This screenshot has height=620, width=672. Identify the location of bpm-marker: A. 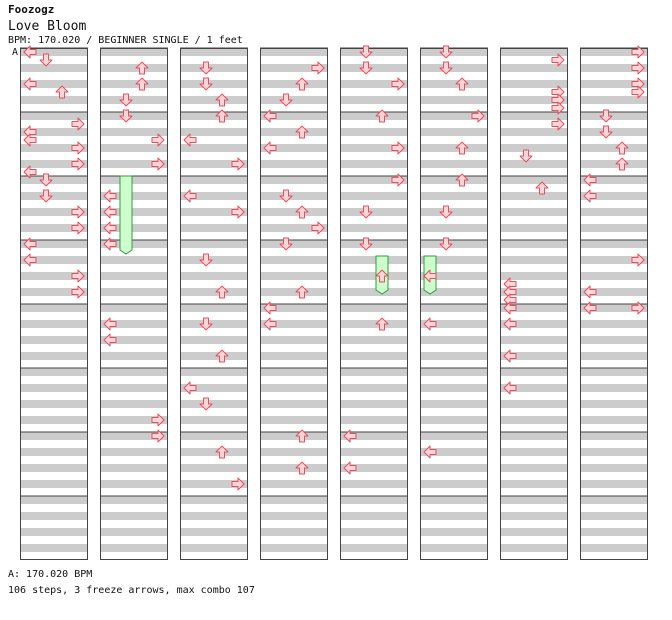
(15, 52).